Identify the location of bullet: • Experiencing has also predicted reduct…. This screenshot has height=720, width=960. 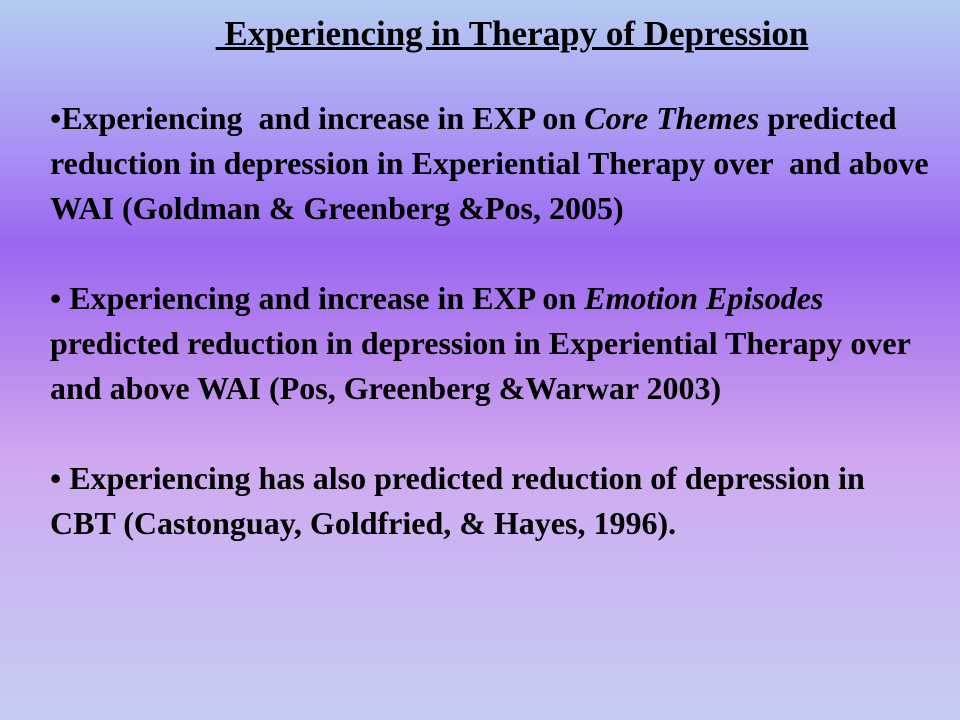
(490, 501).